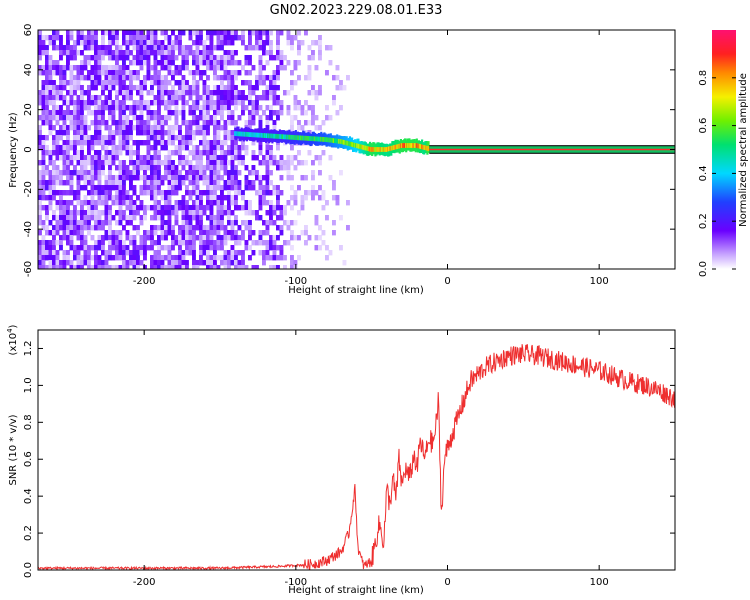  Describe the element at coordinates (10, 330) in the screenshot. I see `snr-y-multiplier-exp: 4` at that location.